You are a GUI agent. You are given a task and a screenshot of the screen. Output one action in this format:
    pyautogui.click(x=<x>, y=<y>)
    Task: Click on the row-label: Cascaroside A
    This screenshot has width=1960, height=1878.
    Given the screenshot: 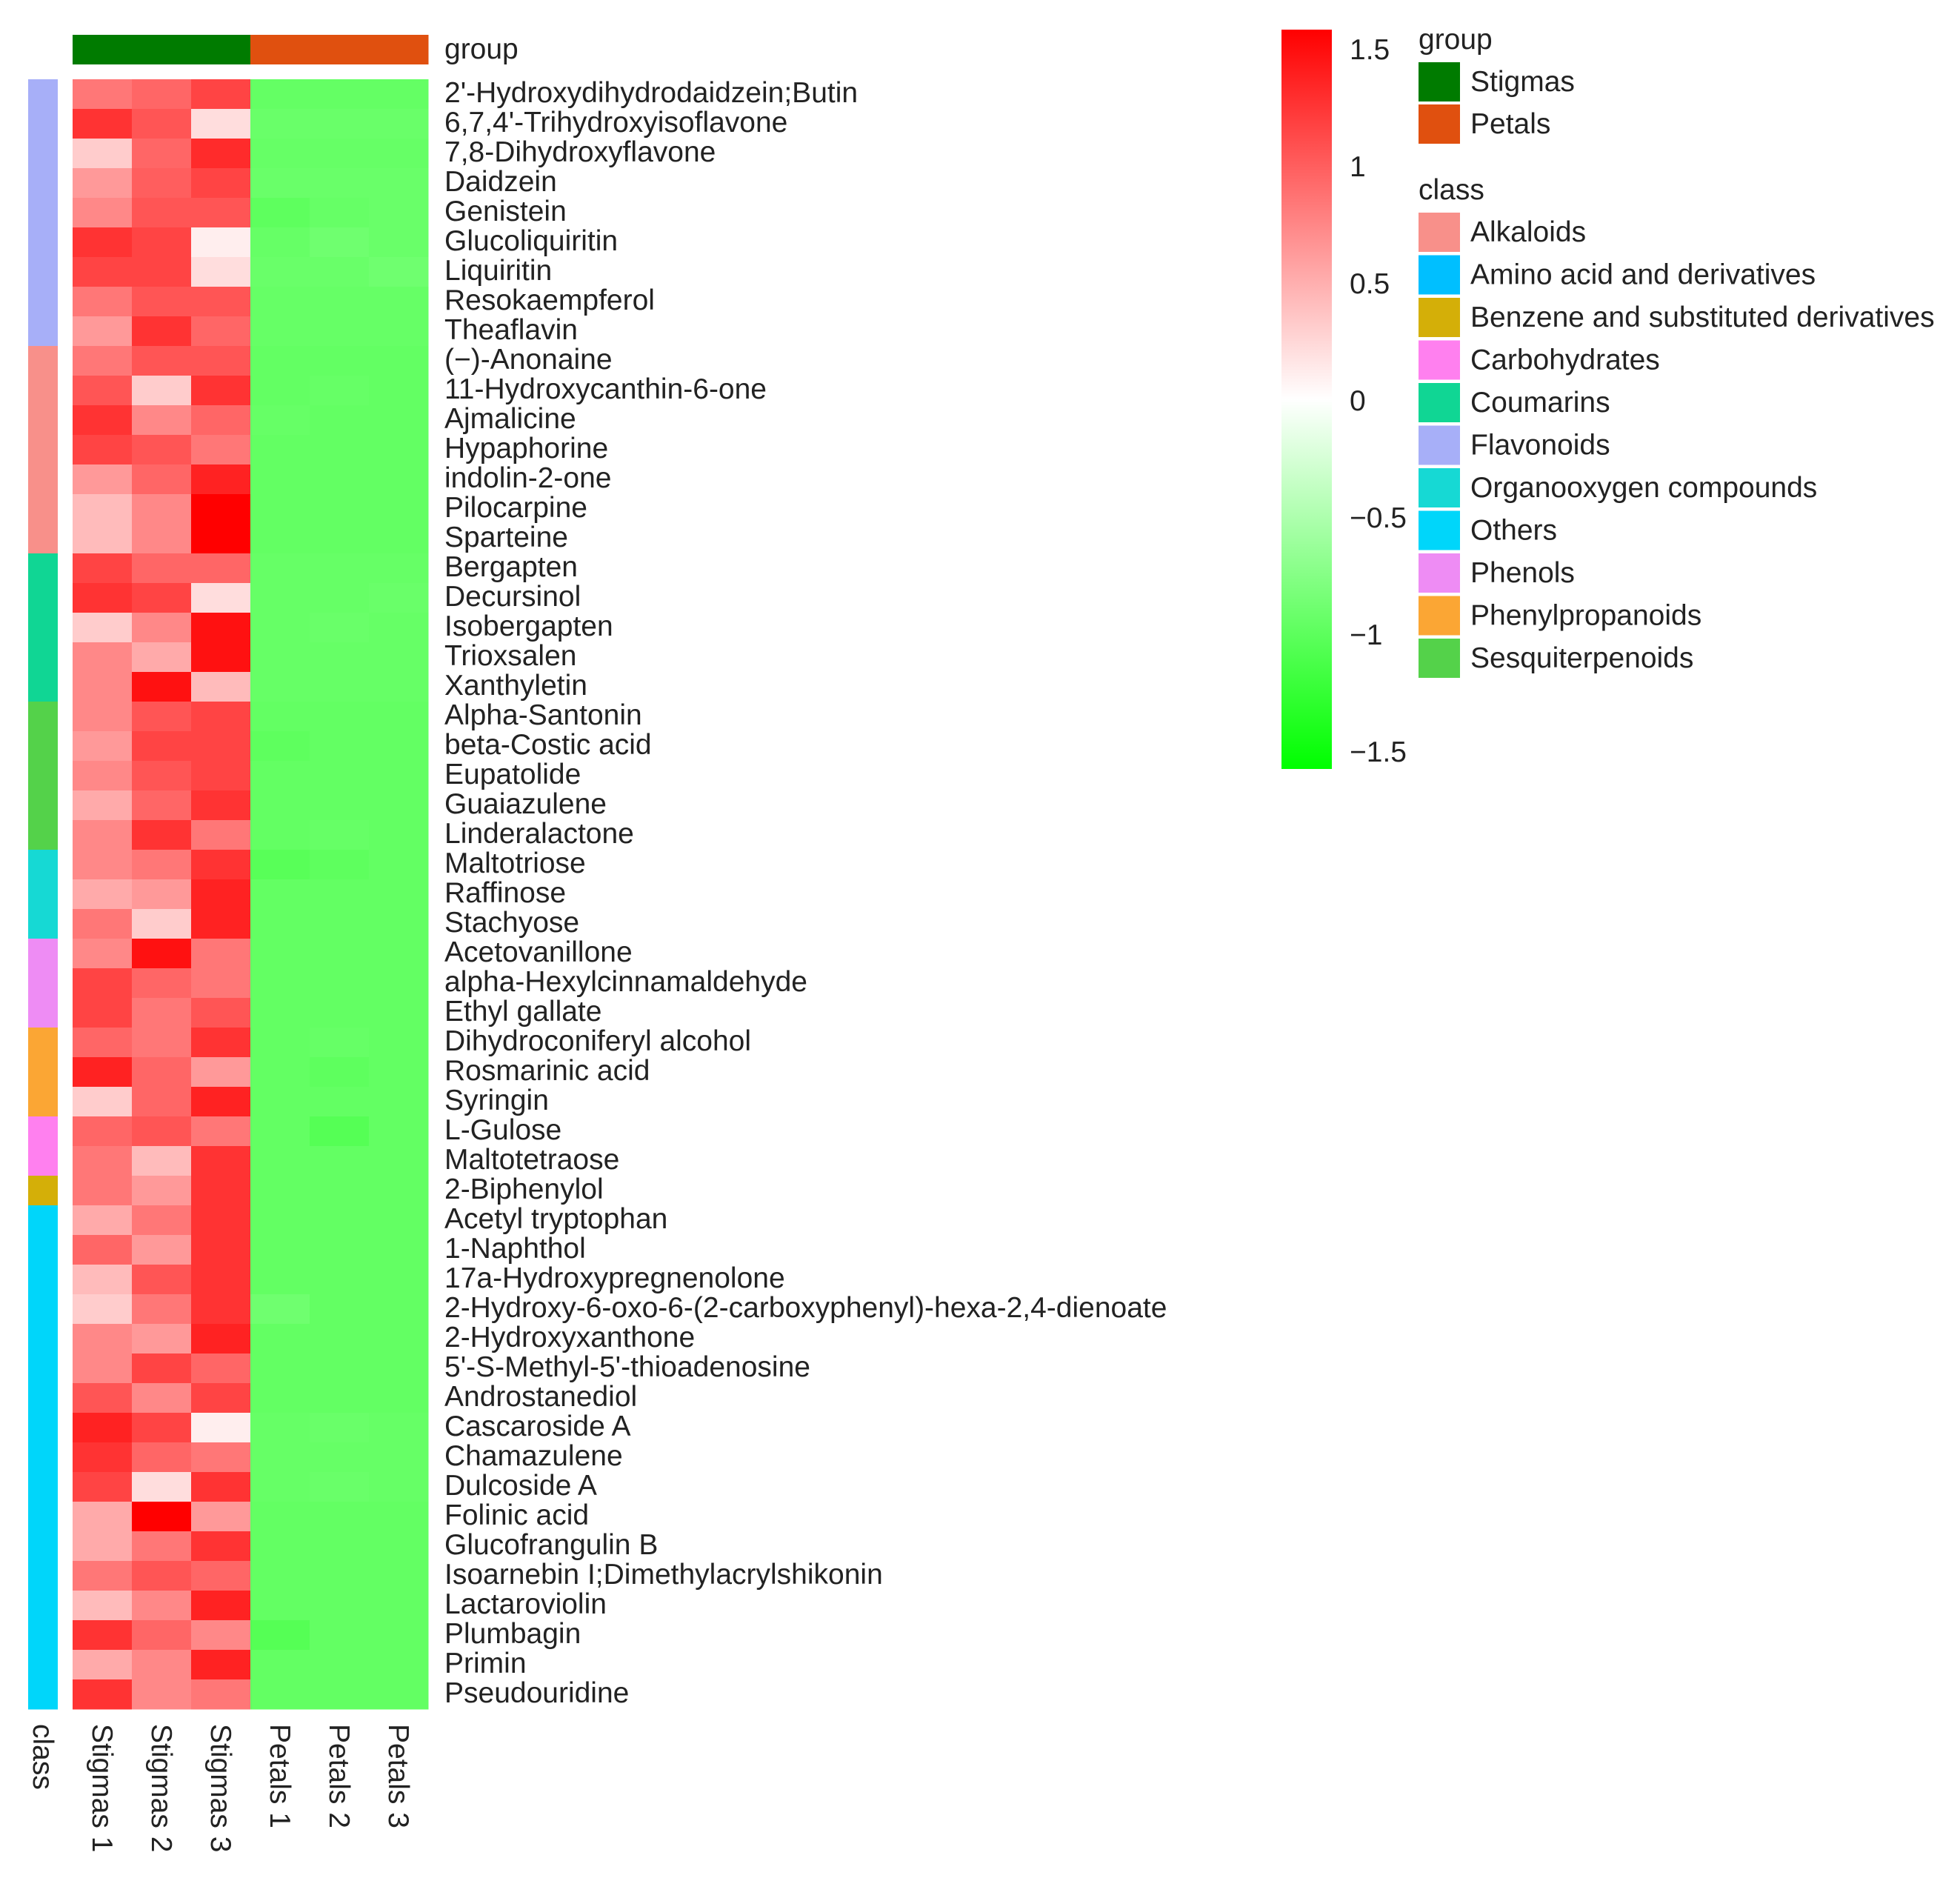 What is the action you would take?
    pyautogui.click(x=537, y=1426)
    